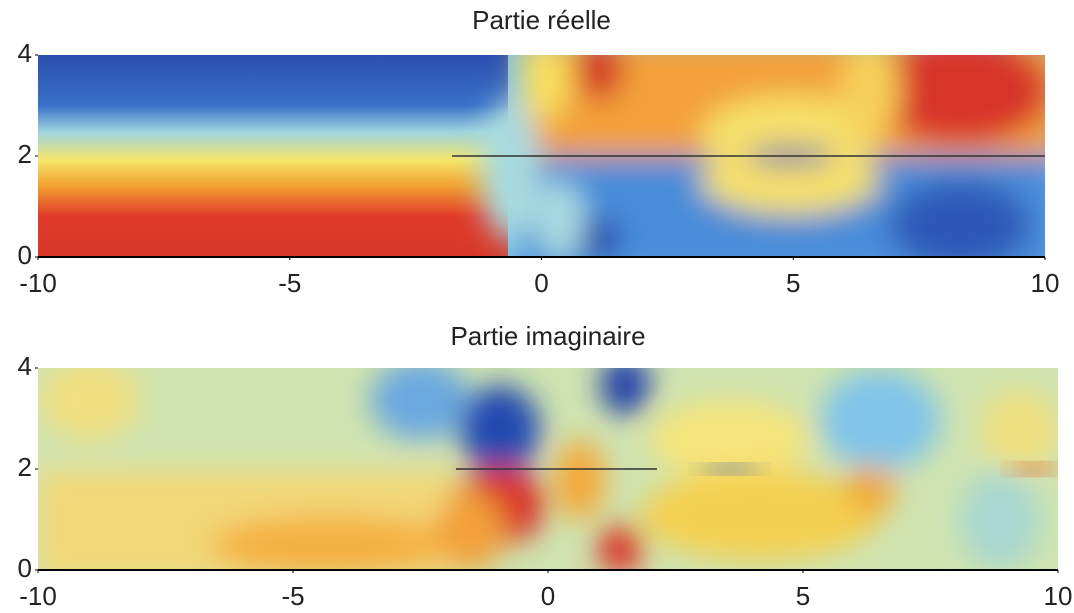 This screenshot has width=1074, height=613. What do you see at coordinates (541, 20) in the screenshot?
I see `chart-title: Partie réelle` at bounding box center [541, 20].